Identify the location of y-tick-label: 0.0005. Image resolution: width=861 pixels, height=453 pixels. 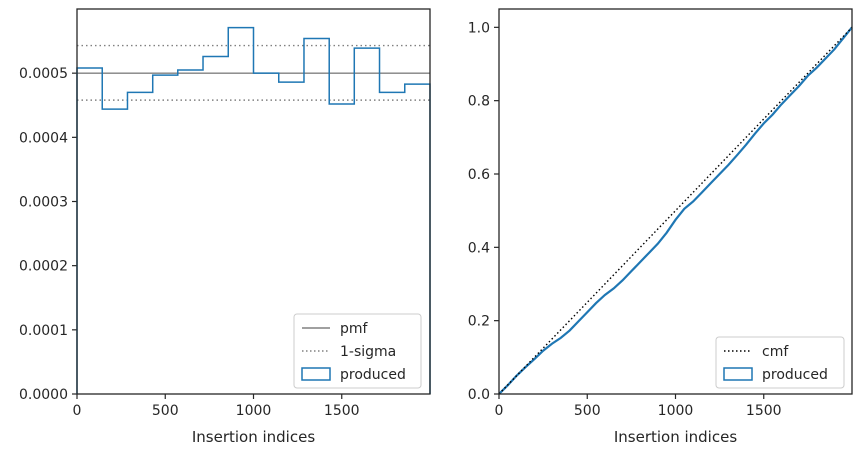
(43, 74).